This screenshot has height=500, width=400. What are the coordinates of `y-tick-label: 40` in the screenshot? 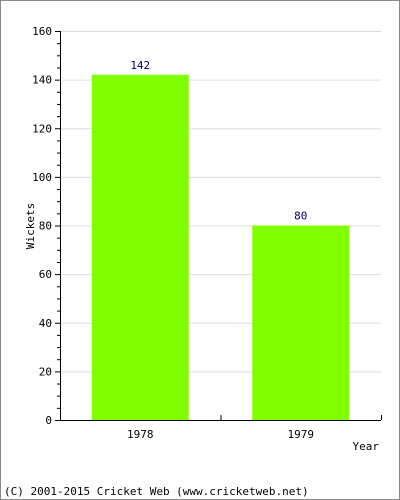 It's located at (45, 323).